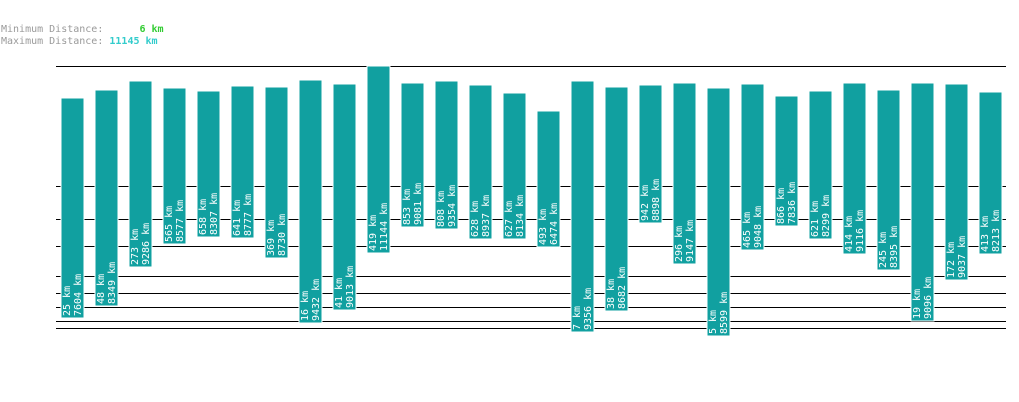 This screenshot has height=402, width=1019. I want to click on bar-group: 172 km 9037 km, so click(956, 182).